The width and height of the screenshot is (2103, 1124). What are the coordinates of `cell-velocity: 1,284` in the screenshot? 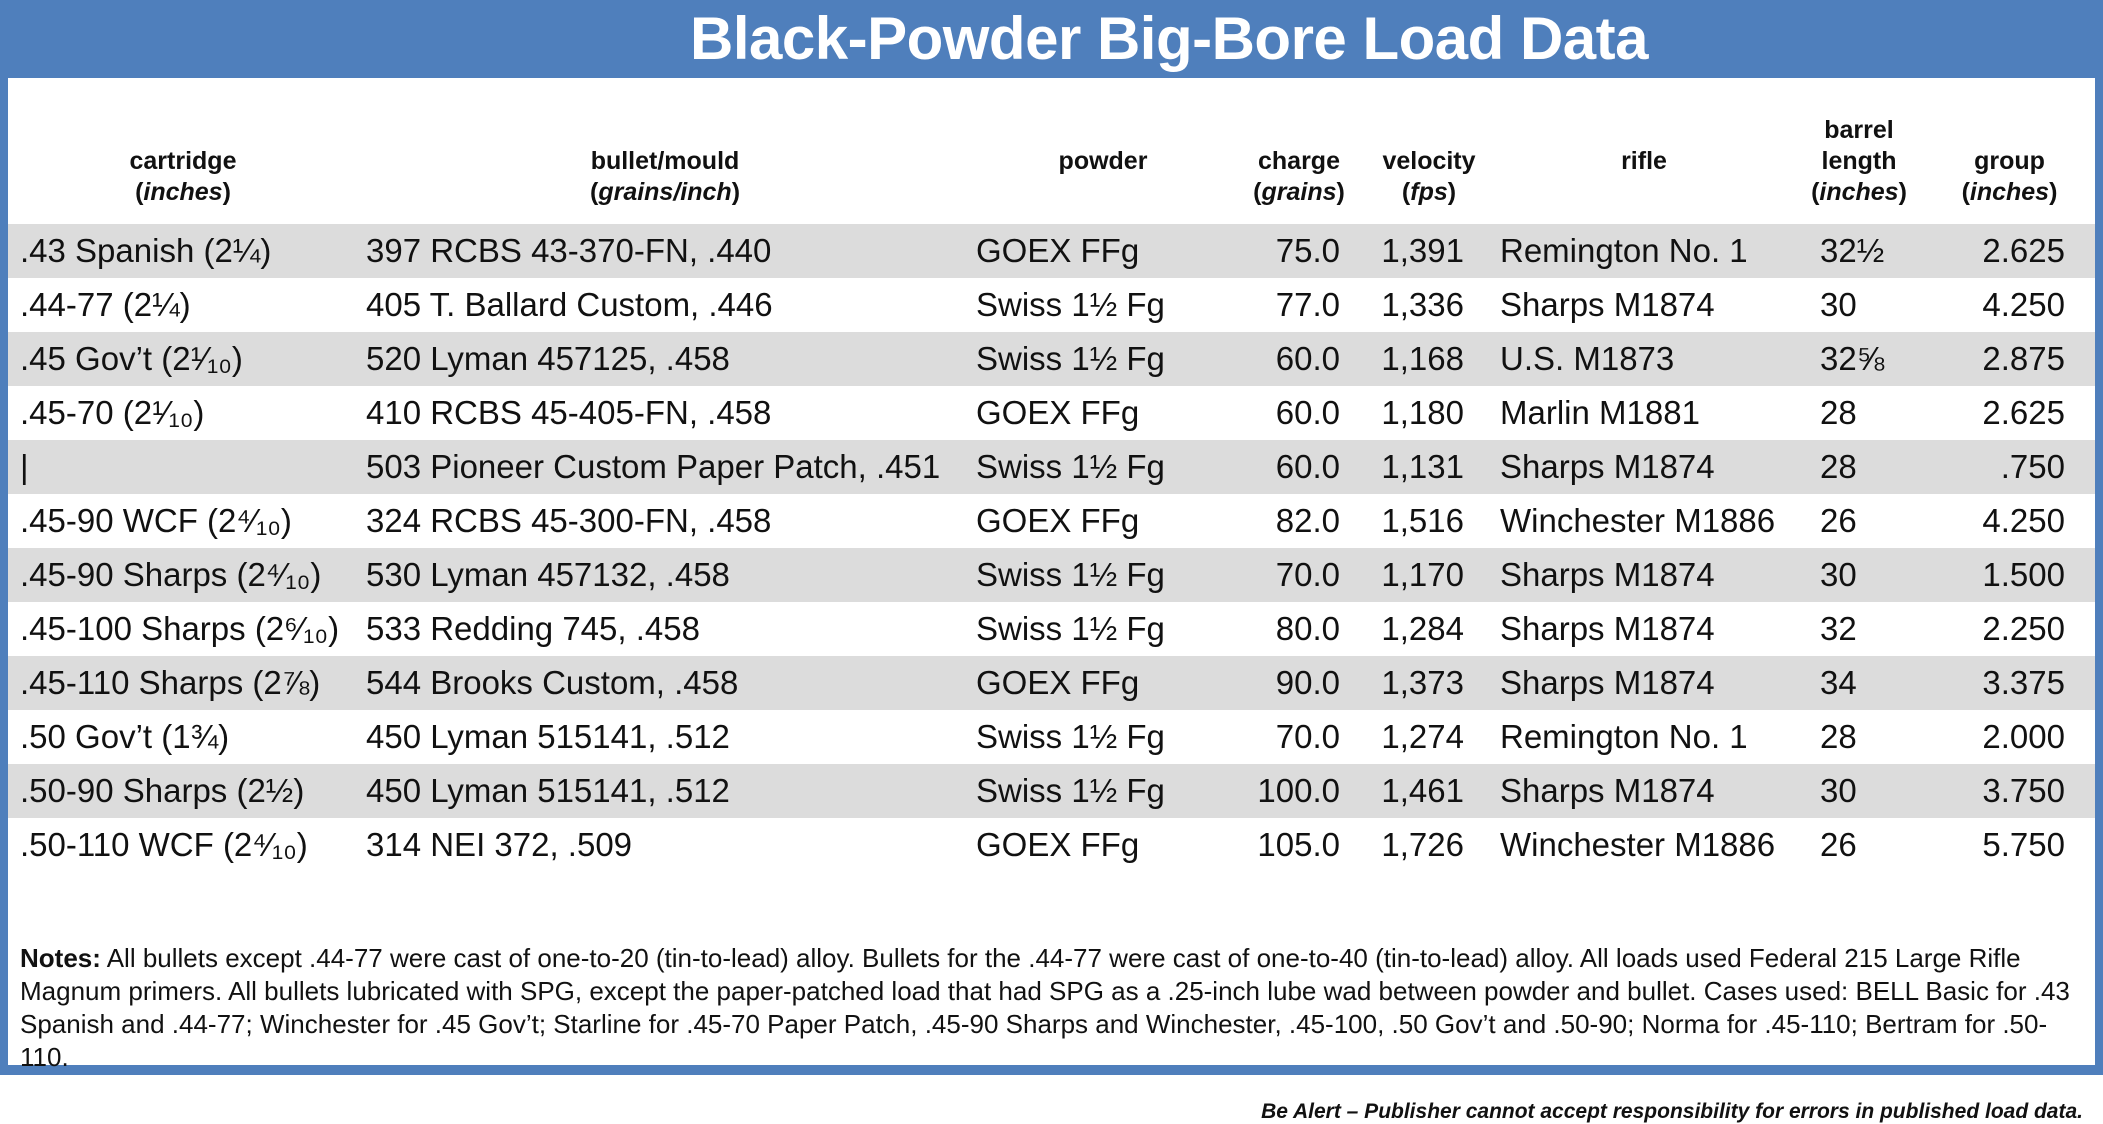 It's located at (1422, 628).